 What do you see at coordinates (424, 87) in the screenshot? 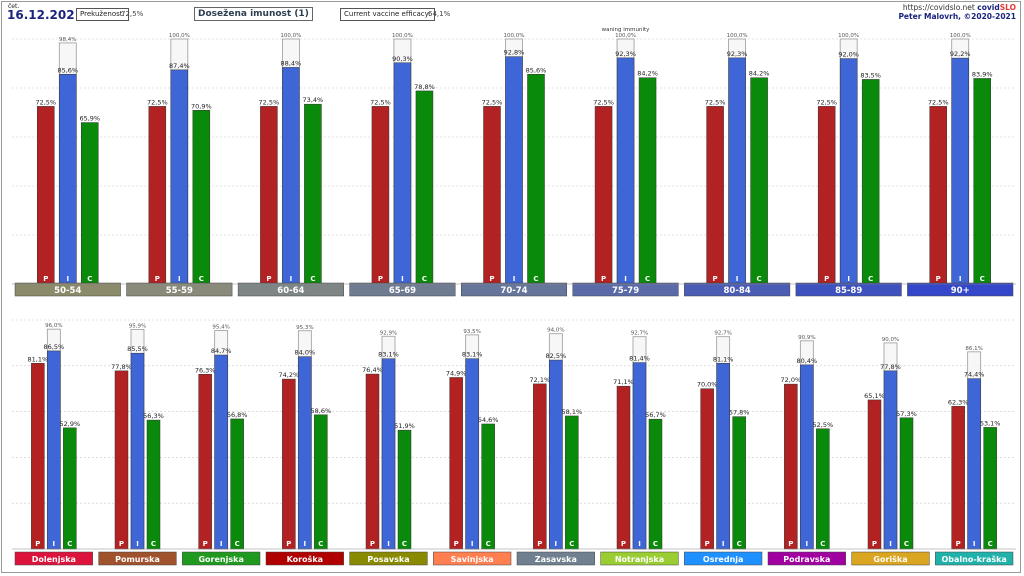
I see `data-label: 78,8%` at bounding box center [424, 87].